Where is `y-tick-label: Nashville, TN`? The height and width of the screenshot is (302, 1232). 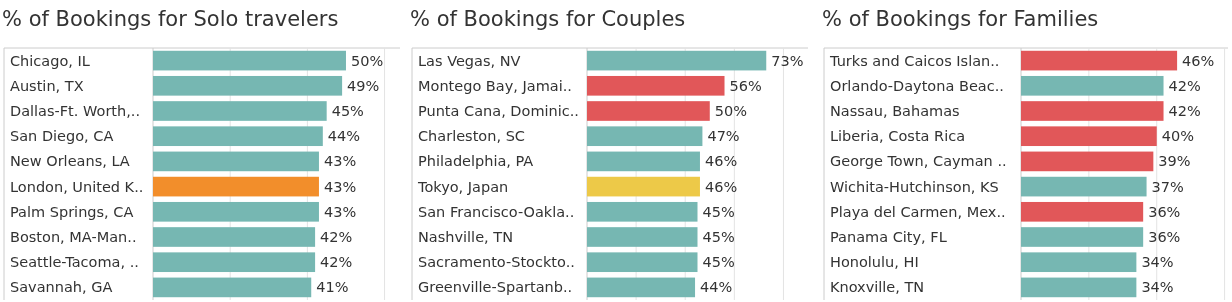 y-tick-label: Nashville, TN is located at coordinates (465, 237).